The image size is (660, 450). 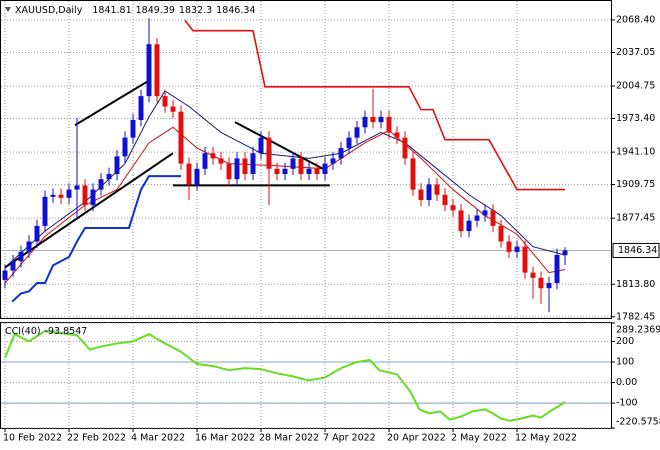 What do you see at coordinates (635, 284) in the screenshot?
I see `y-tick-label: 1813.80` at bounding box center [635, 284].